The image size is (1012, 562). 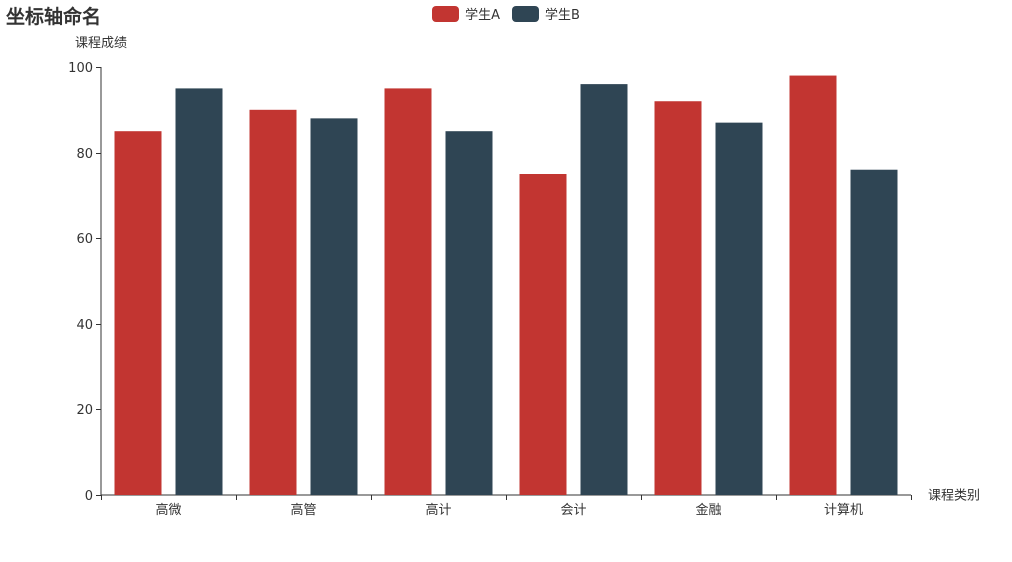 I want to click on y-tick-label: 80, so click(x=84, y=154).